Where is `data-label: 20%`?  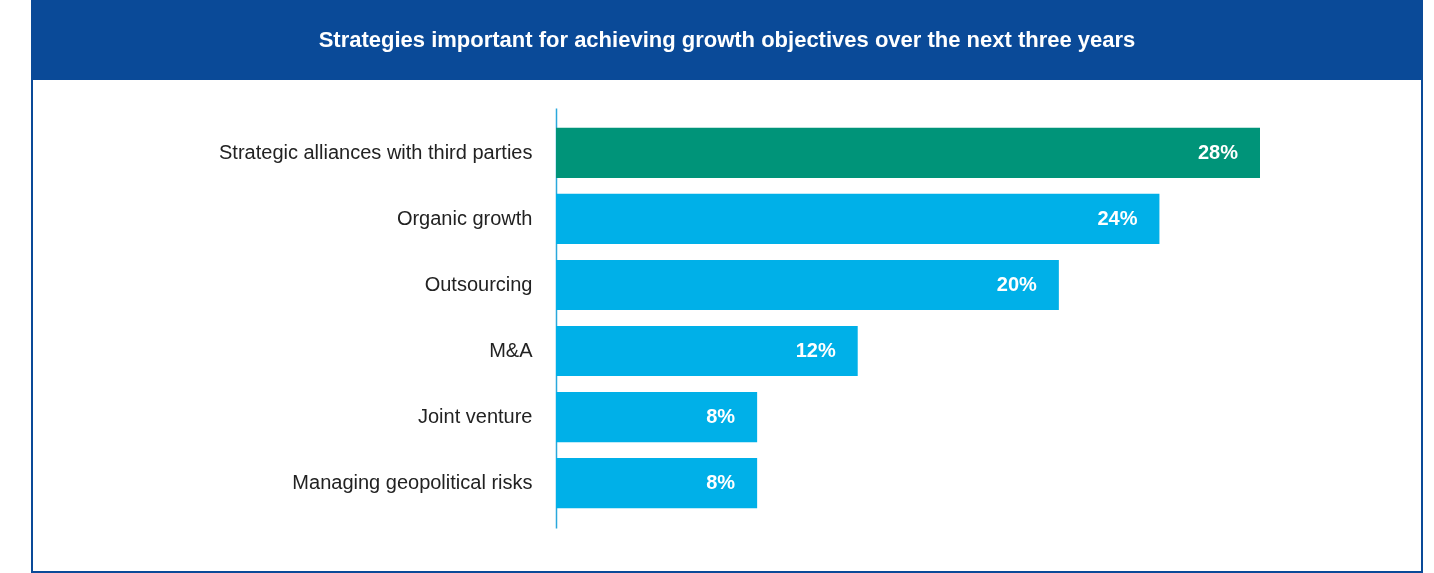 data-label: 20% is located at coordinates (1017, 283).